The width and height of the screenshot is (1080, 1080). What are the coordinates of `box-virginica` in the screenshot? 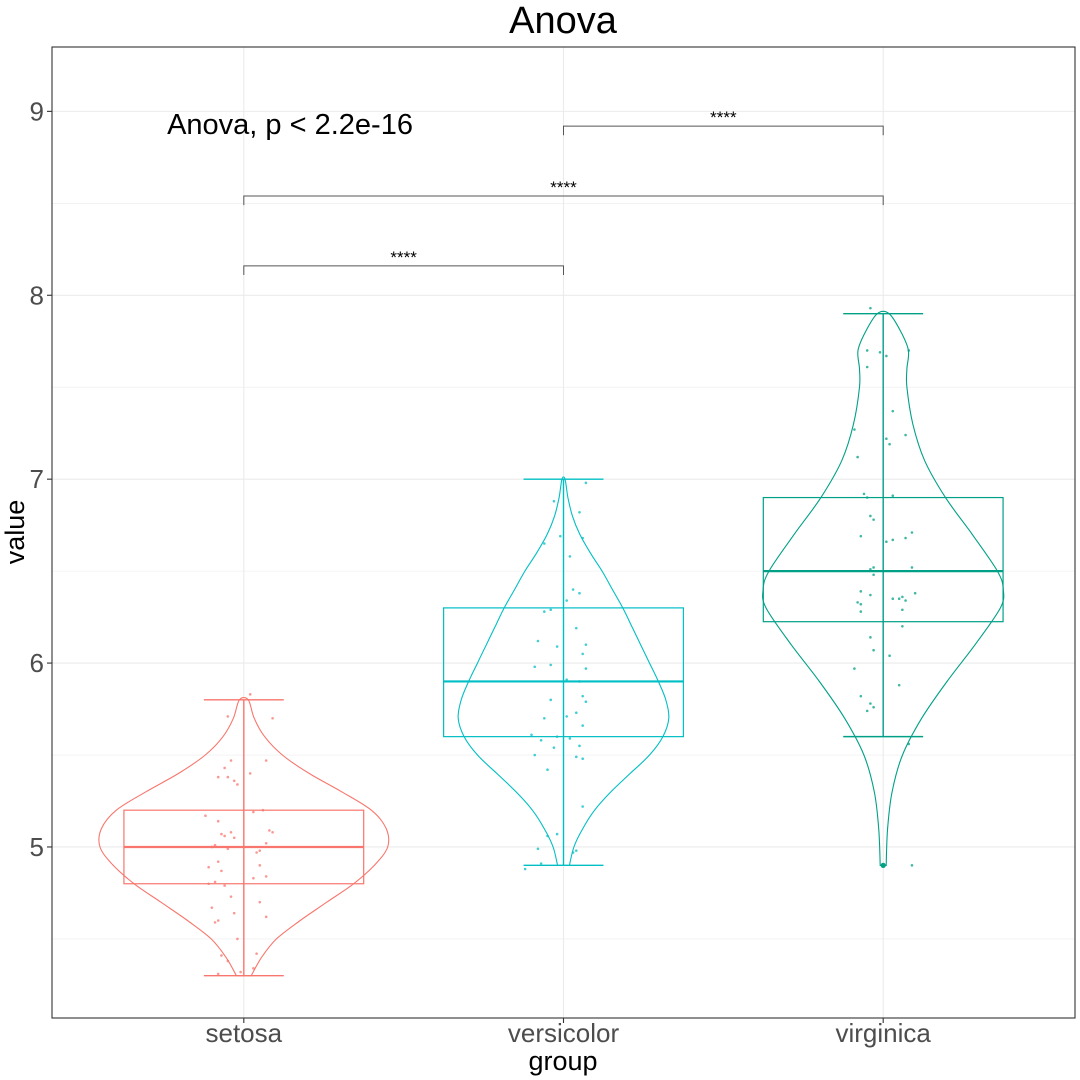 It's located at (883, 559).